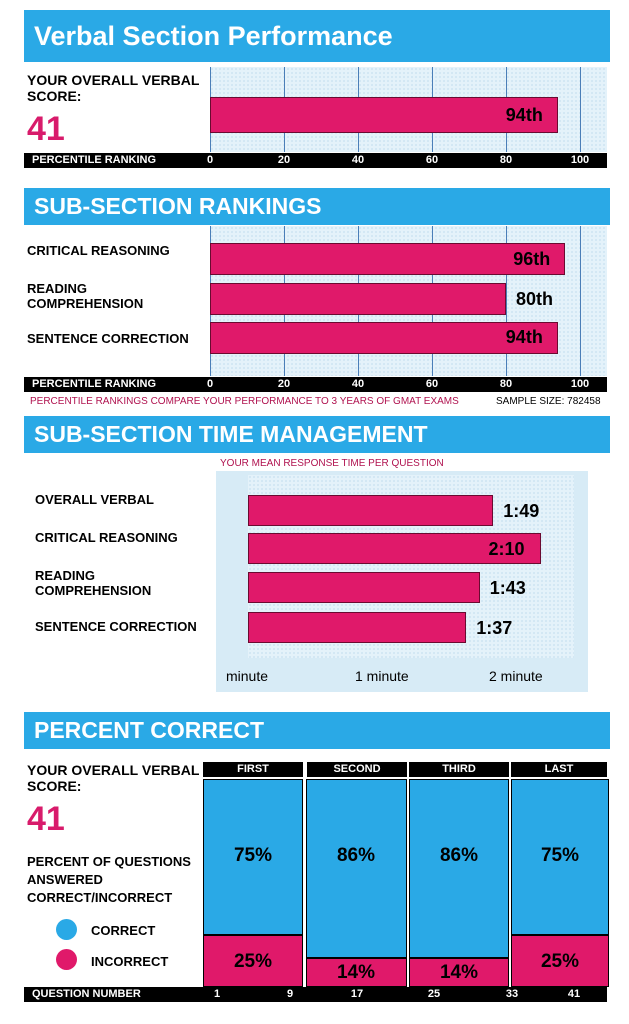 Image resolution: width=629 pixels, height=1024 pixels. Describe the element at coordinates (85, 296) in the screenshot. I see `section2-row-label-reading-comprehension: READING COMPREHENSION` at that location.